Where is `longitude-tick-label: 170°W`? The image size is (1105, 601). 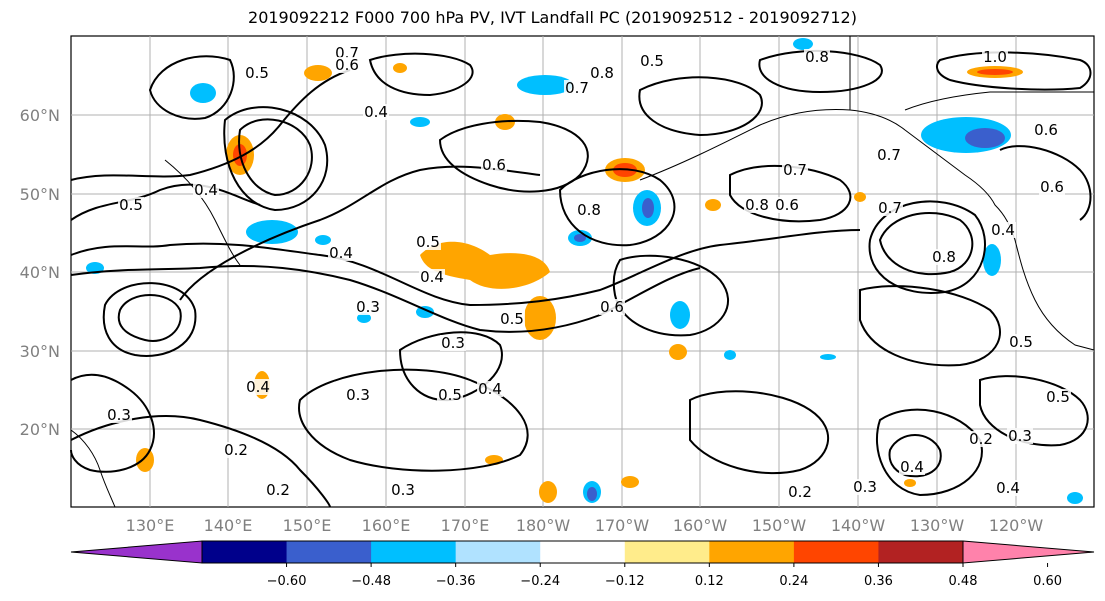
longitude-tick-label: 170°W is located at coordinates (622, 525).